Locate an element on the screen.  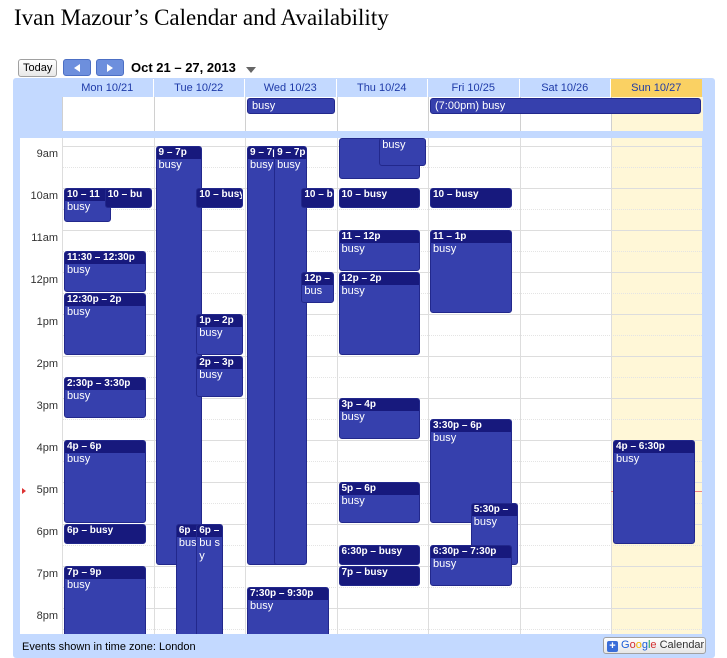
current-time-marker-icon is located at coordinates (24, 490).